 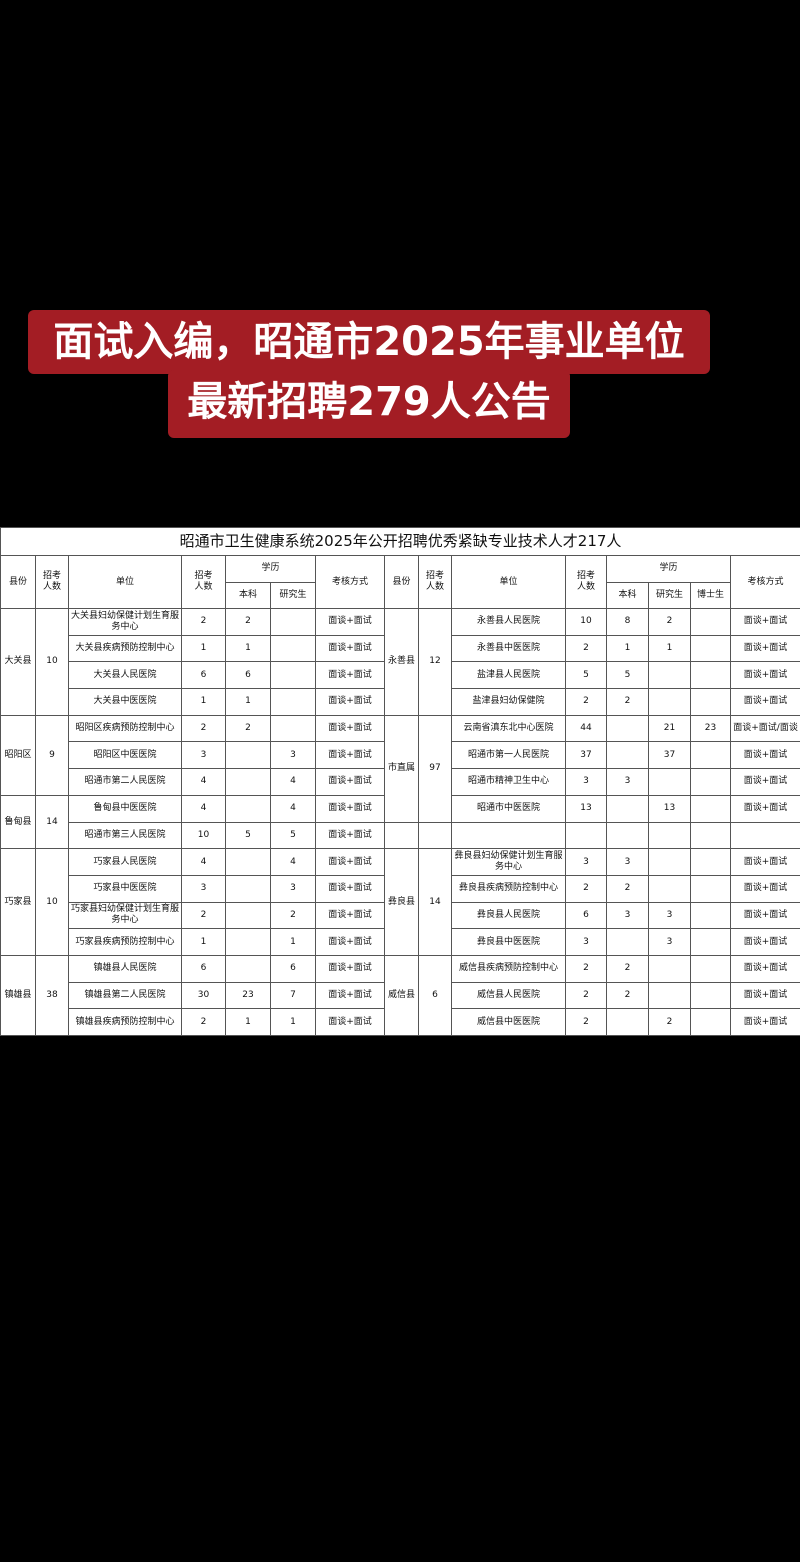 What do you see at coordinates (18, 662) in the screenshot?
I see `county: 大关县` at bounding box center [18, 662].